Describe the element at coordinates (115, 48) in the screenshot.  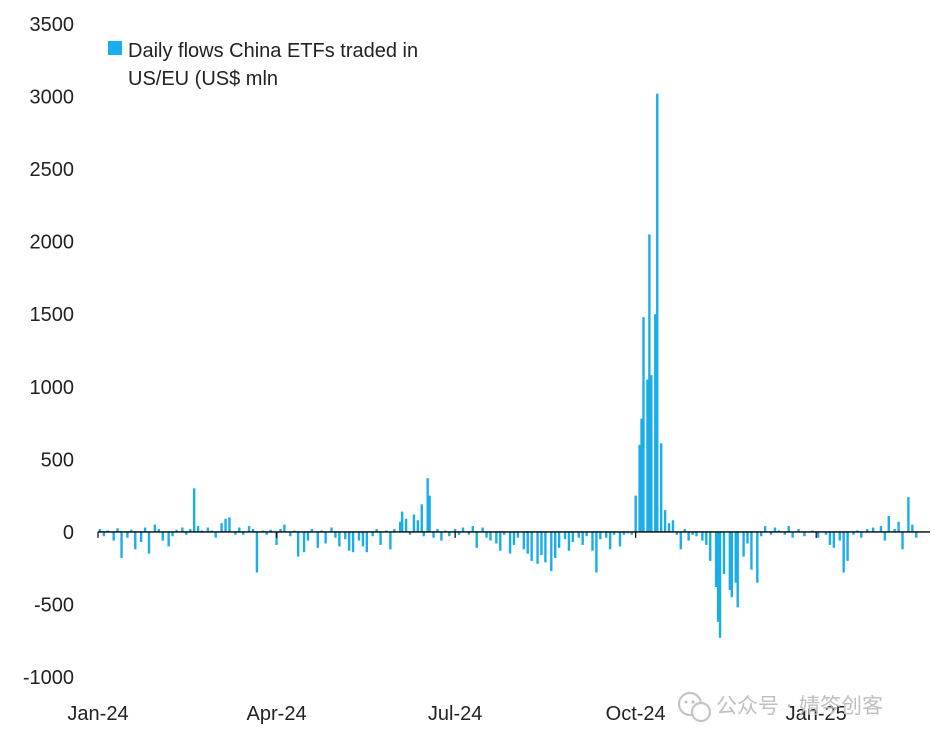
I see `legend-swatch` at that location.